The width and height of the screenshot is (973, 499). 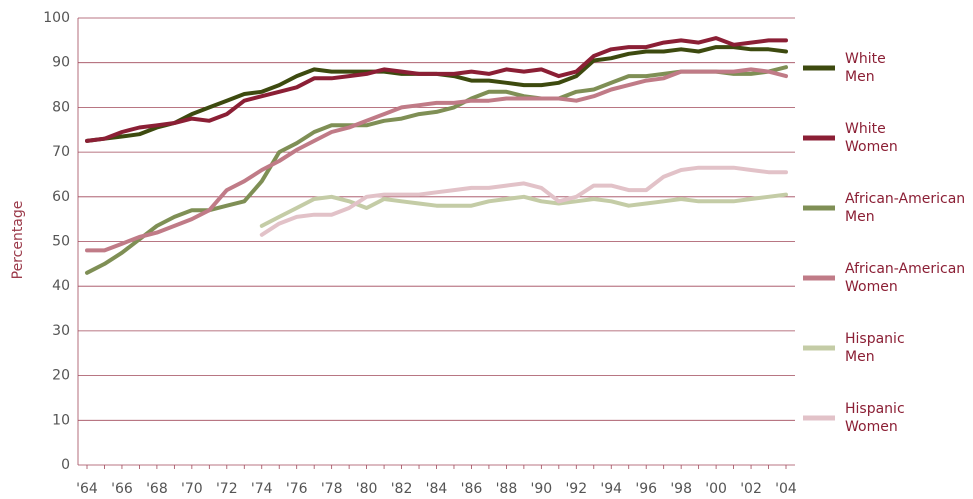 What do you see at coordinates (681, 489) in the screenshot?
I see `x-tick-label: '98` at bounding box center [681, 489].